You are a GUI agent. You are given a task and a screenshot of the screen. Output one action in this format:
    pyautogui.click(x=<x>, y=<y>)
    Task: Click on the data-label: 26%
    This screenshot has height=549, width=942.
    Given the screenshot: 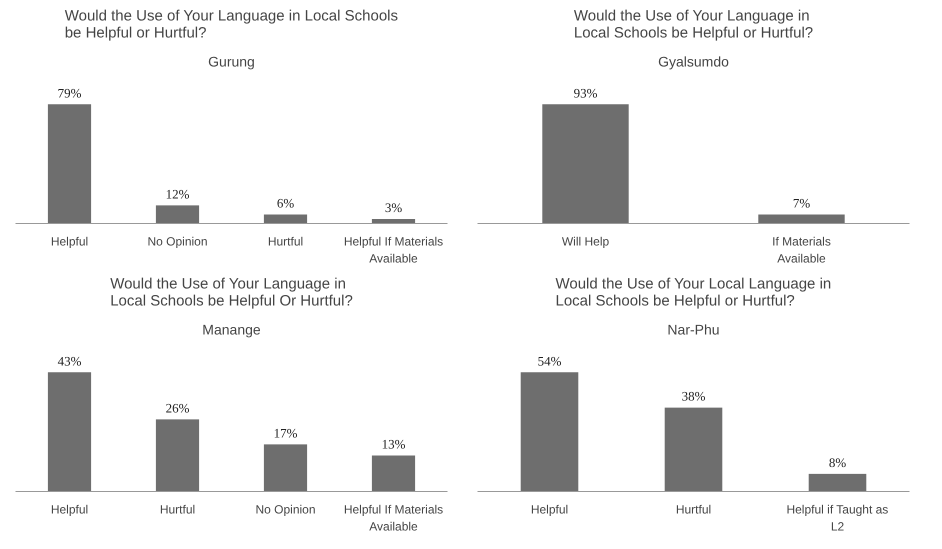 What is the action you would take?
    pyautogui.click(x=178, y=408)
    